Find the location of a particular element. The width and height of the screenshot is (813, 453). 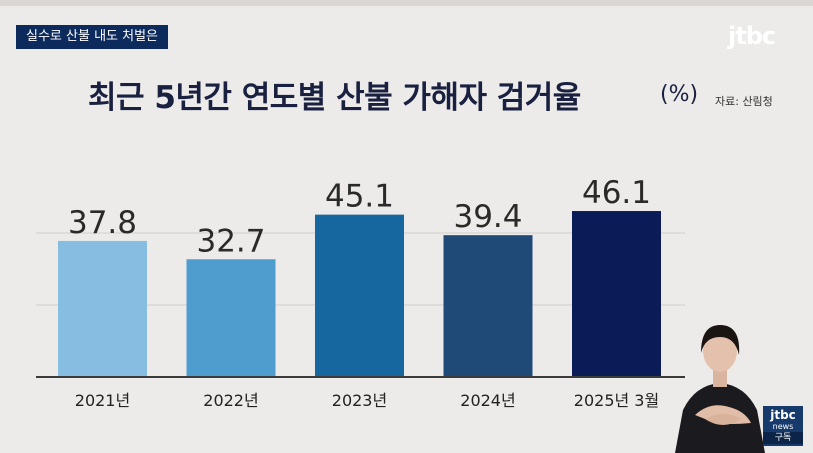

category-label: 2022년 is located at coordinates (230, 400).